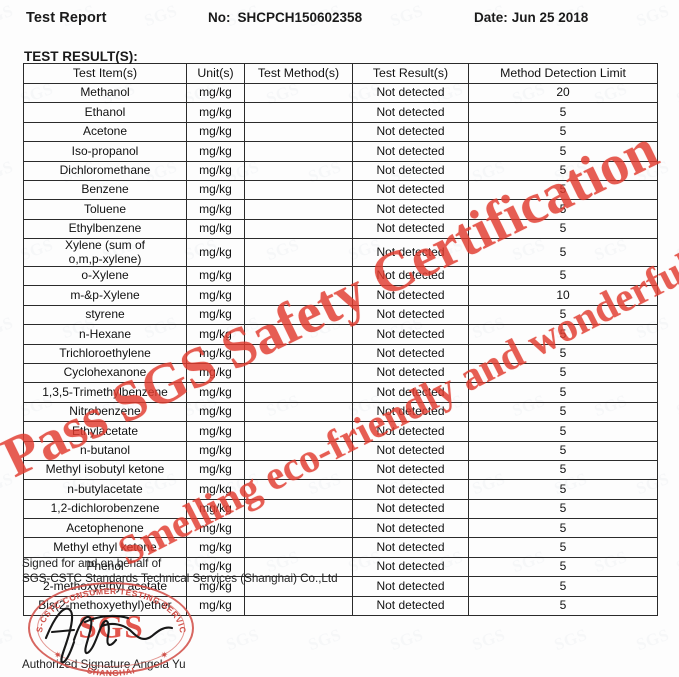  I want to click on table-row: Acetophenone mg/kg Not detected 5, so click(340, 528).